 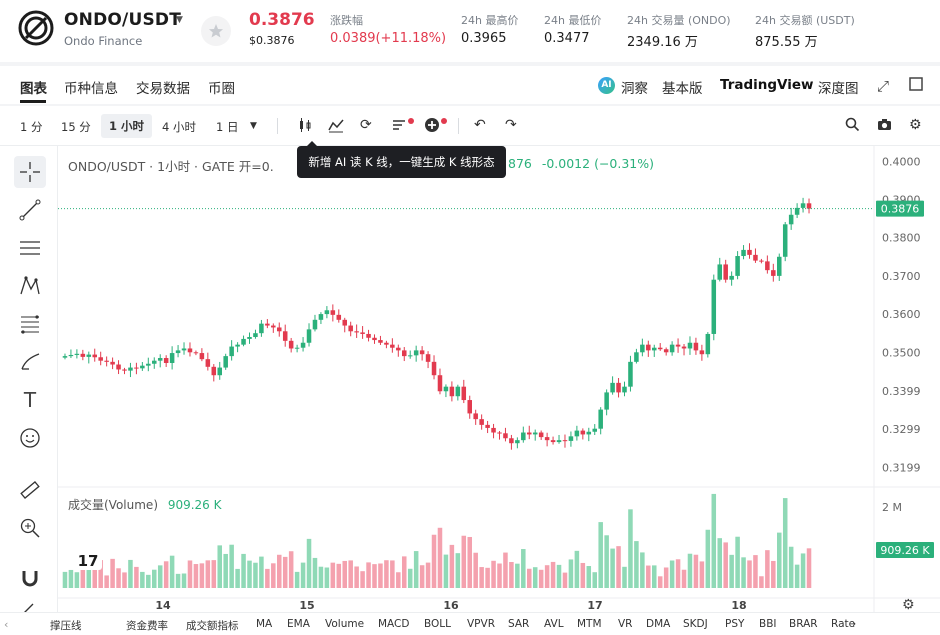 What do you see at coordinates (519, 624) in the screenshot?
I see `indicator-9: SAR` at bounding box center [519, 624].